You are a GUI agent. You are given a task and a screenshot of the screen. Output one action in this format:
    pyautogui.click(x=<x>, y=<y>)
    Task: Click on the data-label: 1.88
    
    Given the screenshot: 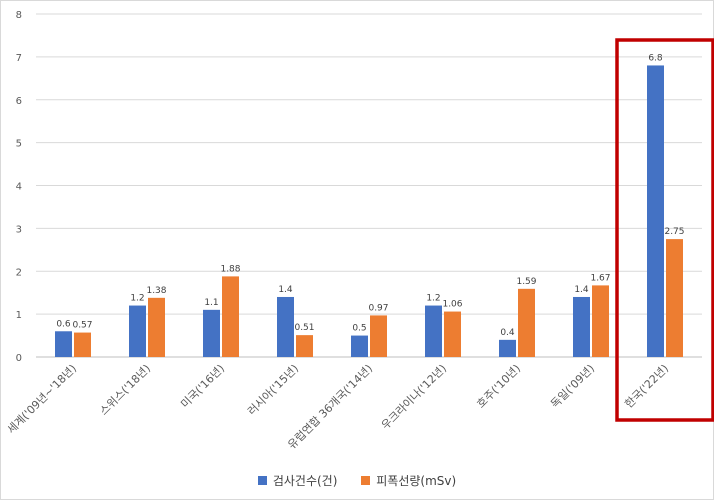 What is the action you would take?
    pyautogui.click(x=230, y=269)
    